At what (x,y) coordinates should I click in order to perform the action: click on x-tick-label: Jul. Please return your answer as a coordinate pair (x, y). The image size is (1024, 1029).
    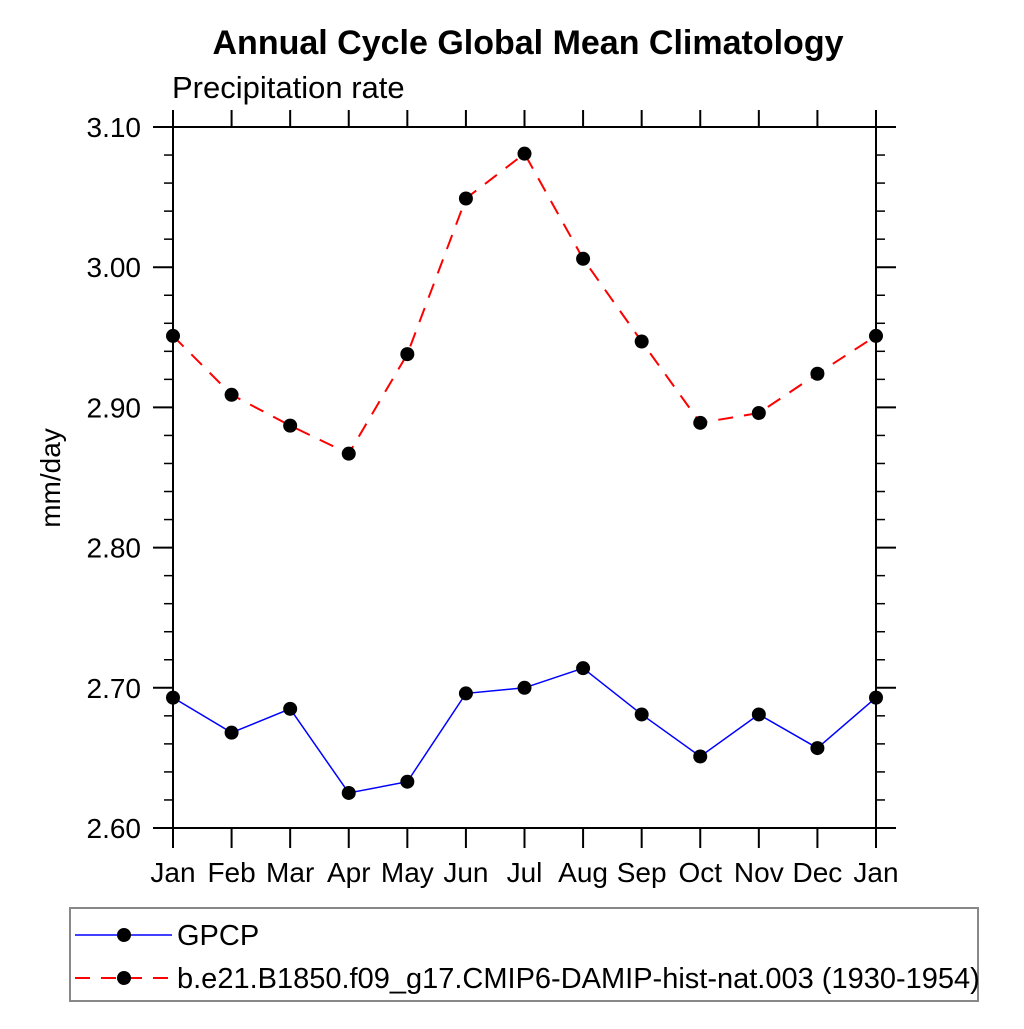
    Looking at the image, I should click on (525, 872).